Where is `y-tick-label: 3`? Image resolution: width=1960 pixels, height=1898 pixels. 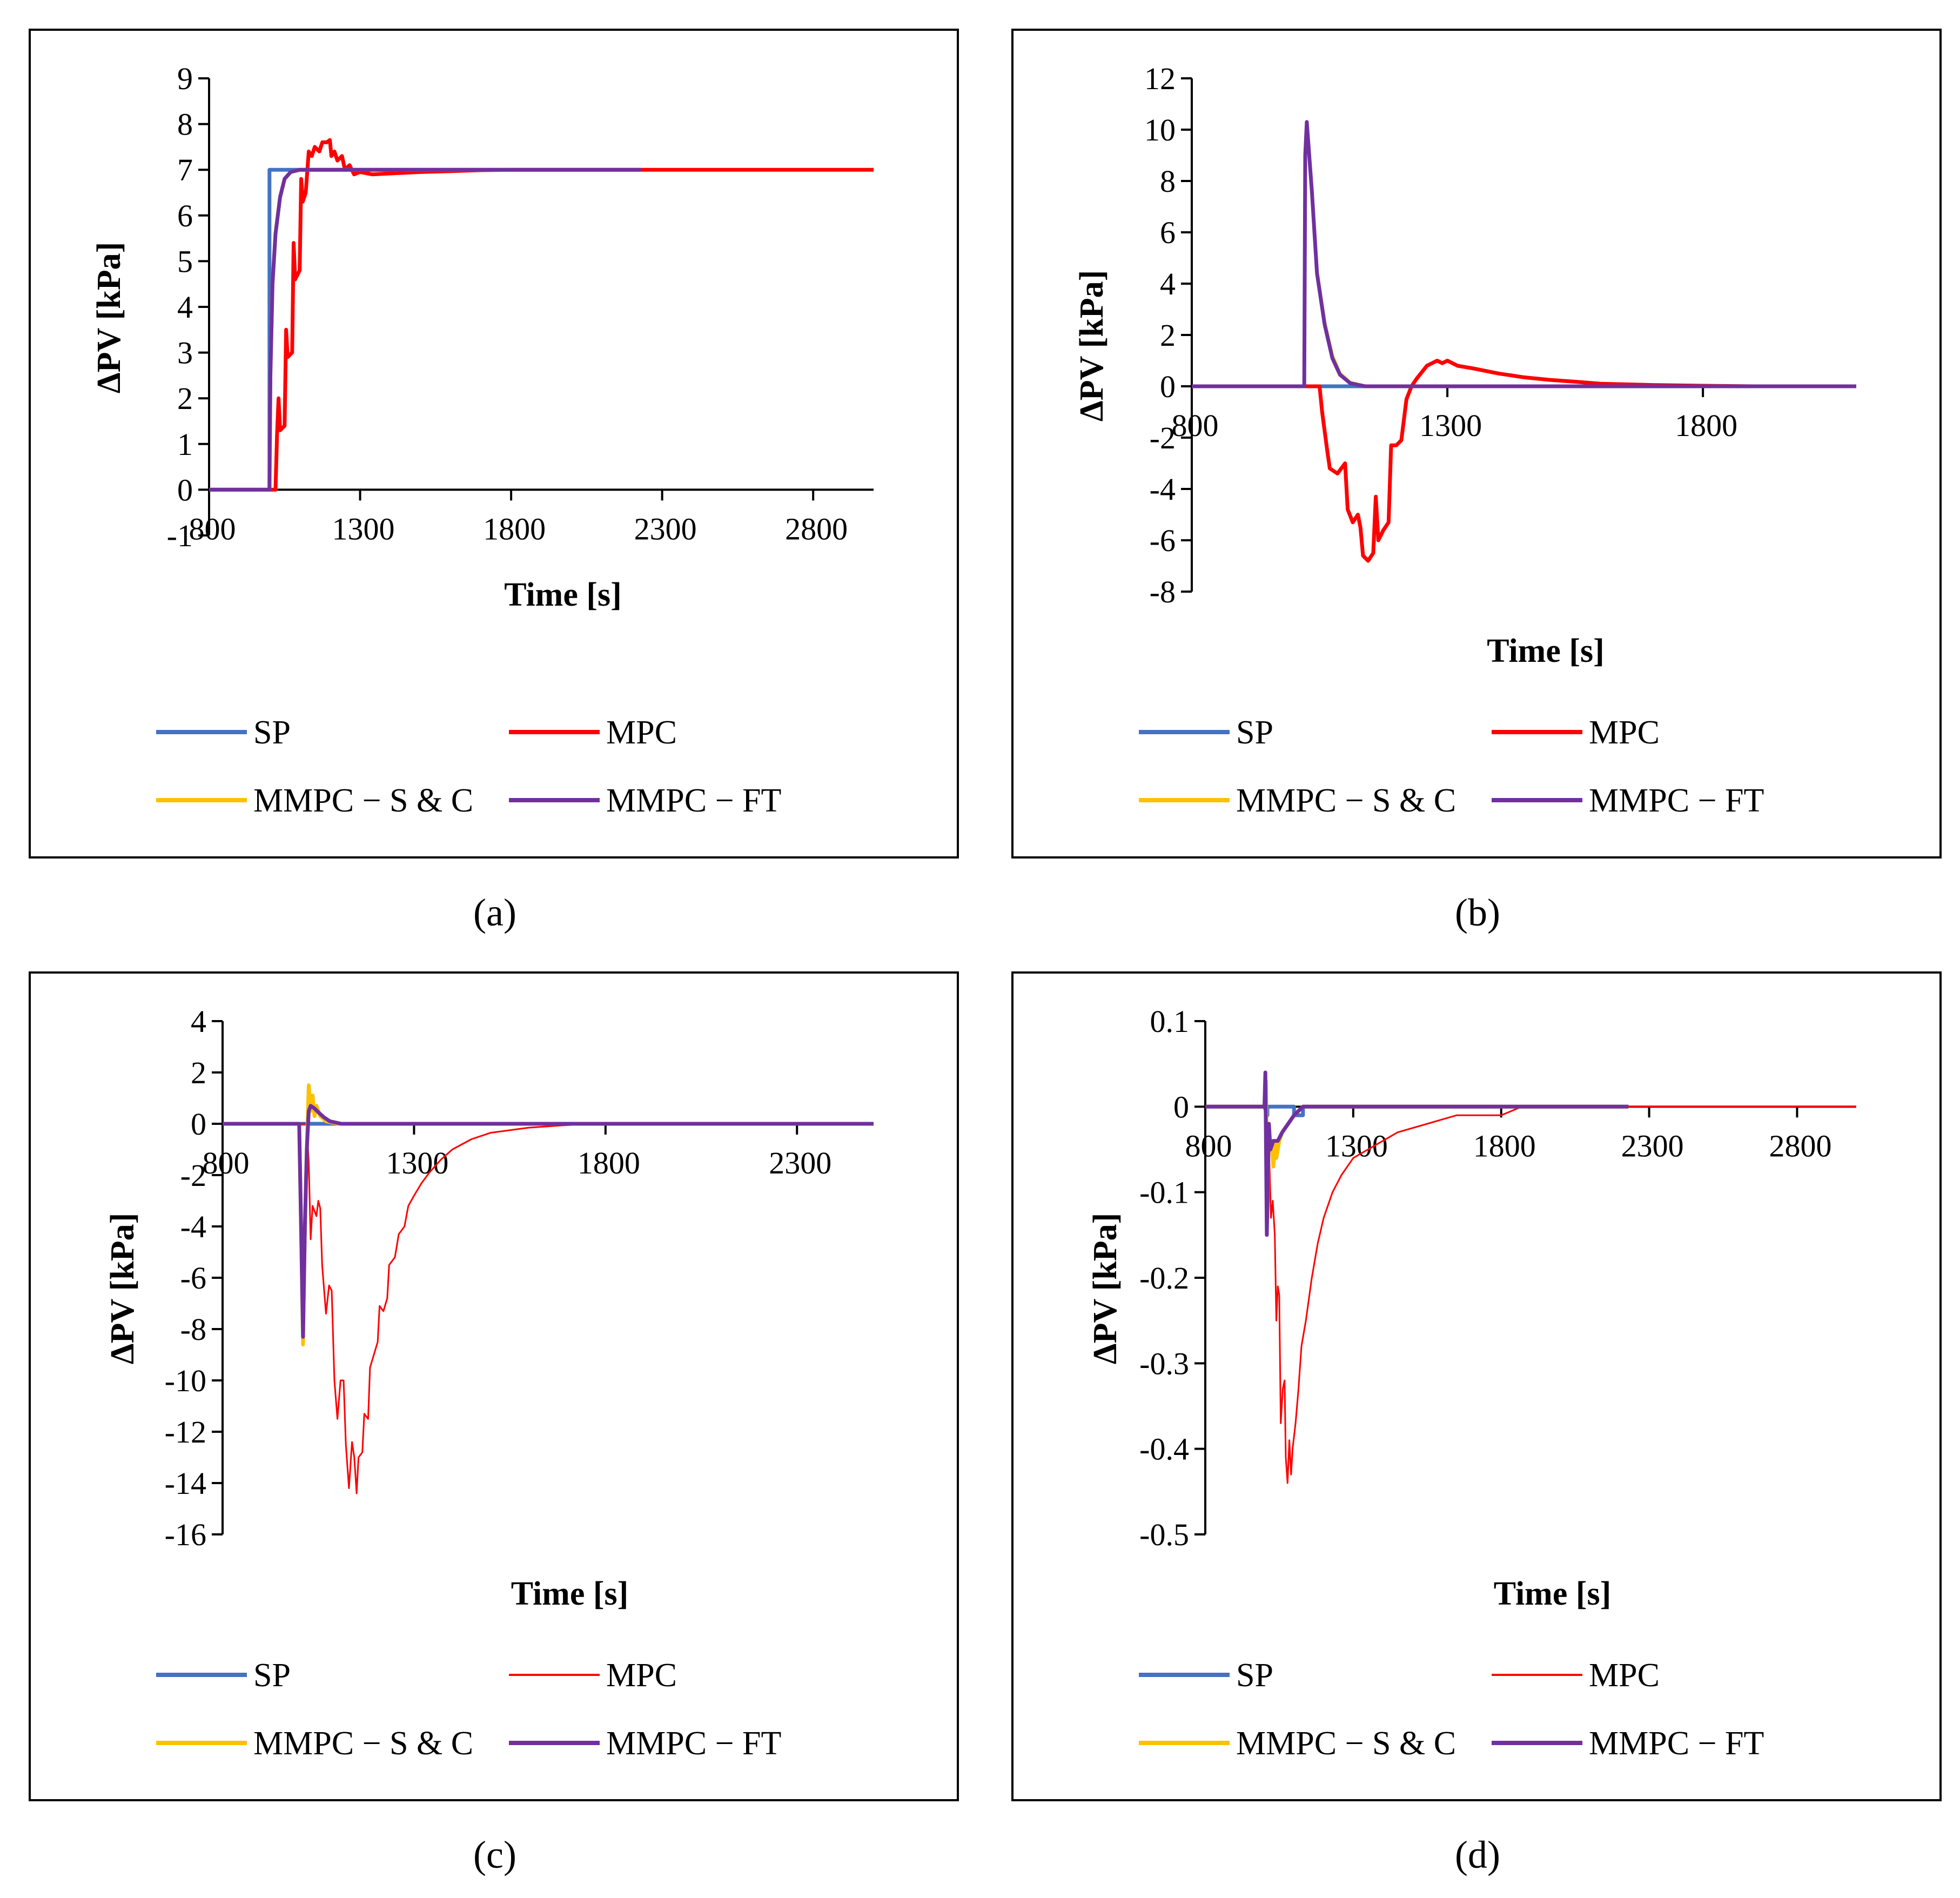 y-tick-label: 3 is located at coordinates (185, 353).